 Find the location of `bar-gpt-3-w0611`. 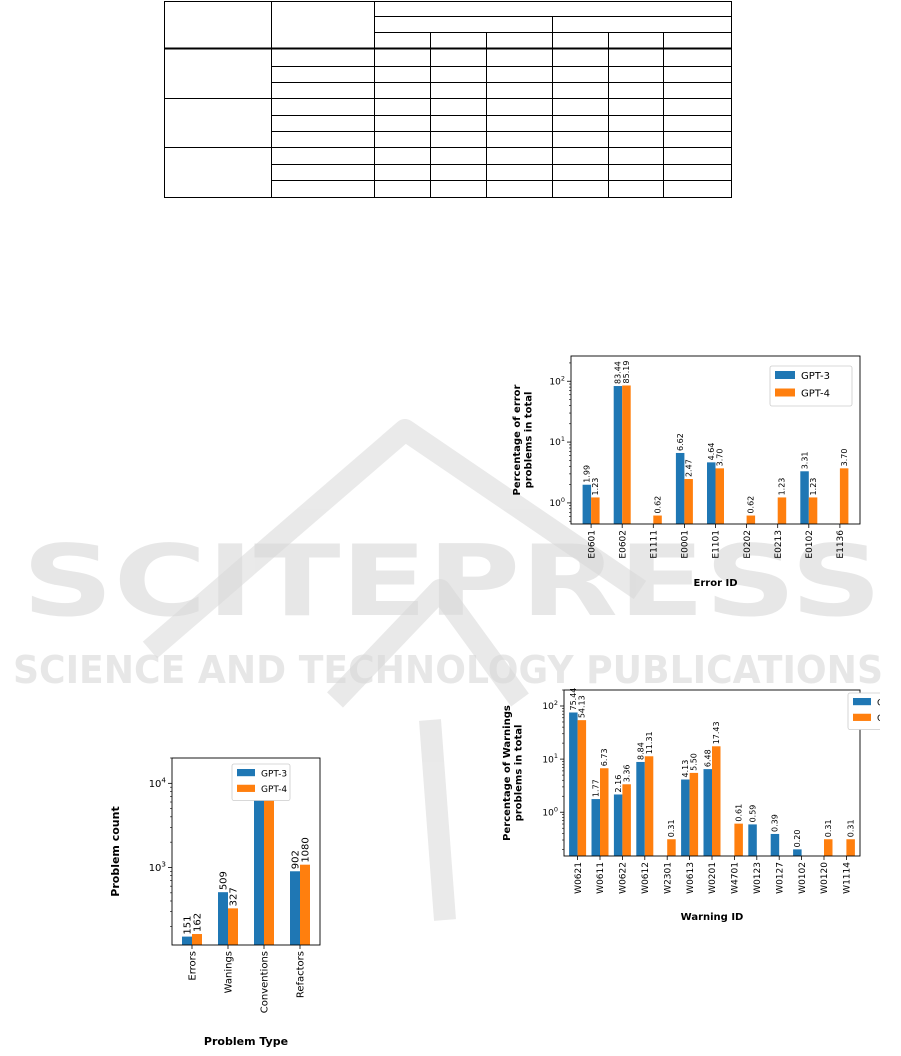

bar-gpt-3-w0611 is located at coordinates (595, 827).